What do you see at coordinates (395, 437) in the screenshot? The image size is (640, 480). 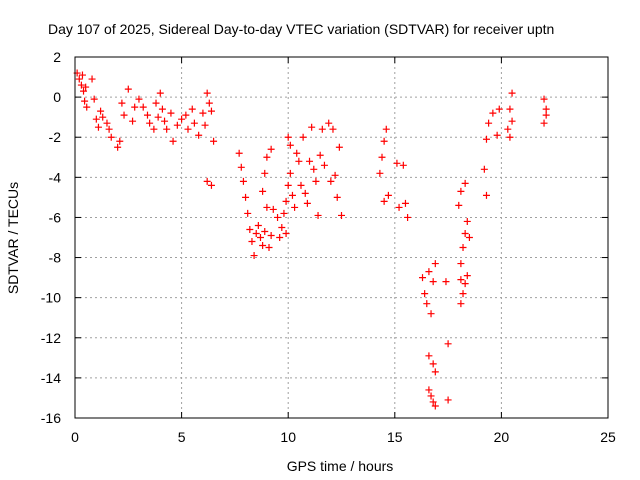 I see `x-tick-label: 15` at bounding box center [395, 437].